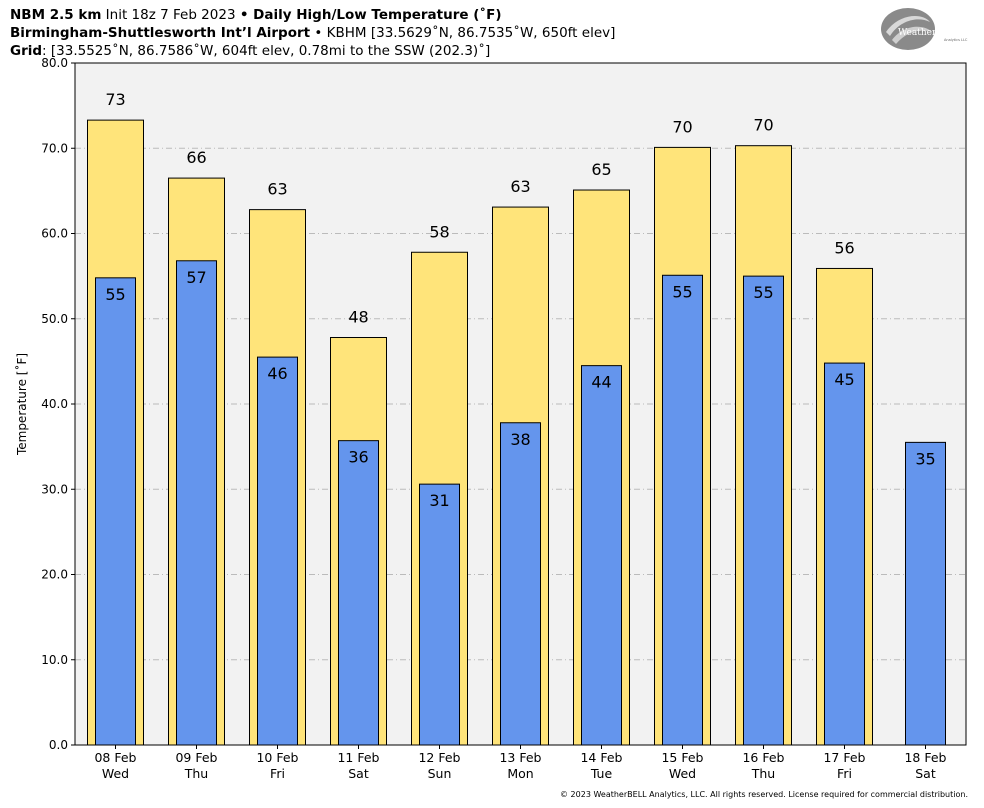 The width and height of the screenshot is (984, 808). I want to click on x-tick-label-day: Mon, so click(520, 773).